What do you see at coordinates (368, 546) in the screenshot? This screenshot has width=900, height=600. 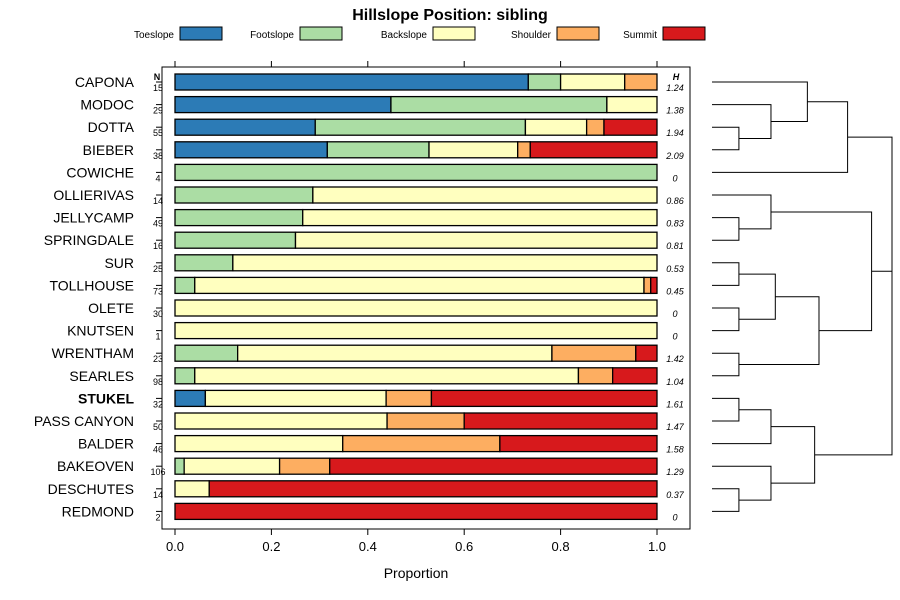 I see `x-tick-label: 0.4` at bounding box center [368, 546].